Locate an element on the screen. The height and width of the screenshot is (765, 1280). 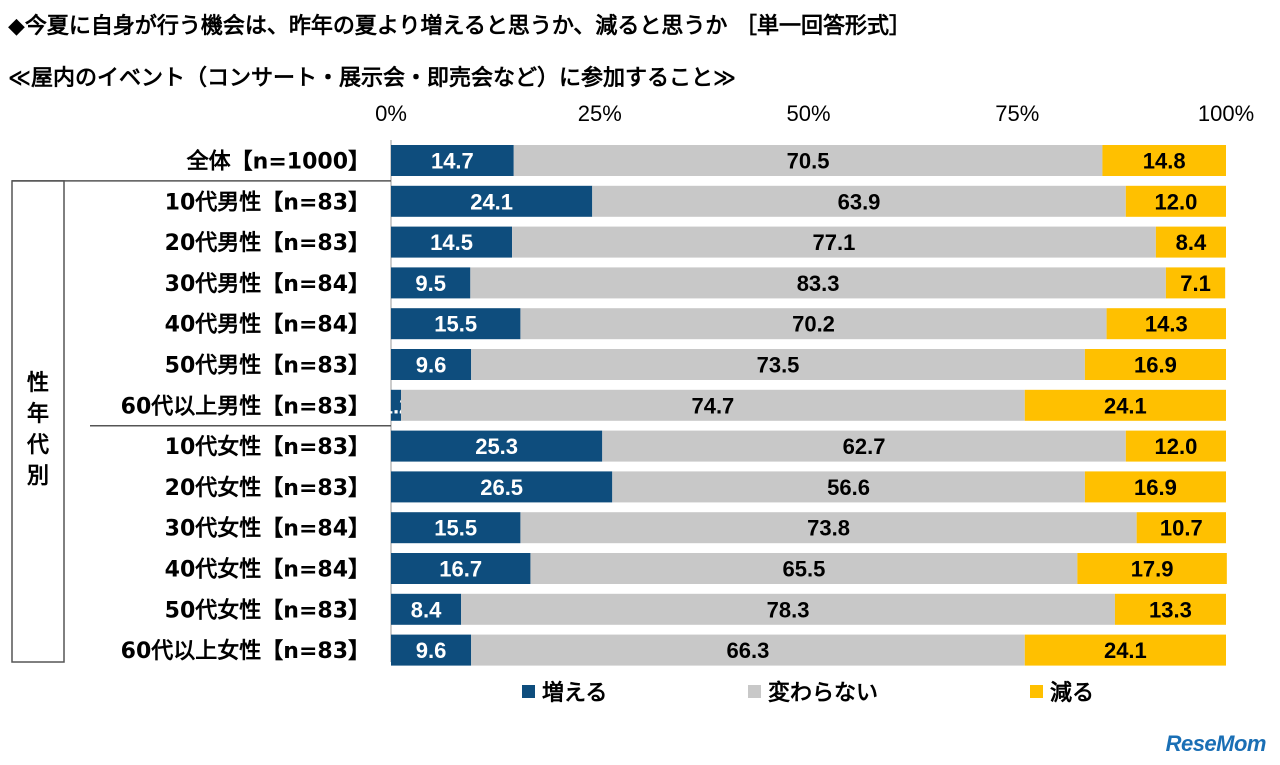
data-label: 7.1 is located at coordinates (1195, 283).